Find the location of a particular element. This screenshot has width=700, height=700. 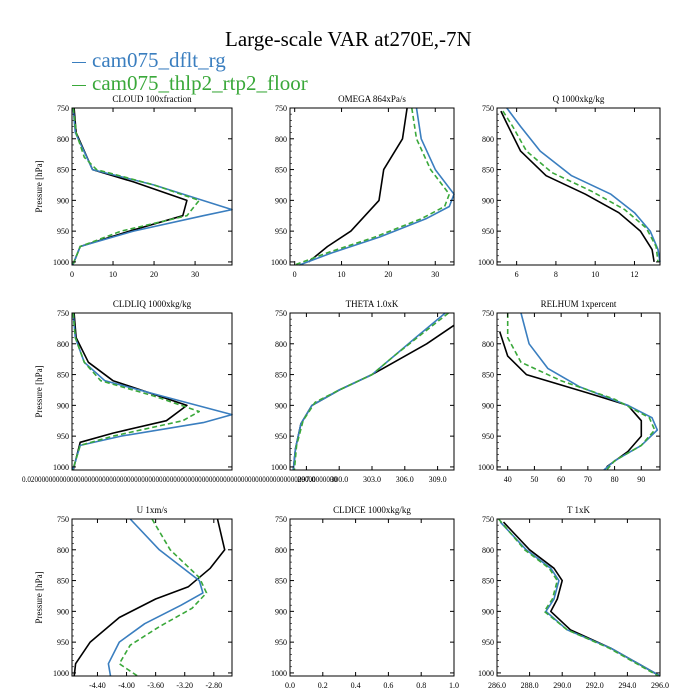

x-tick-label: 0.8 is located at coordinates (421, 685).